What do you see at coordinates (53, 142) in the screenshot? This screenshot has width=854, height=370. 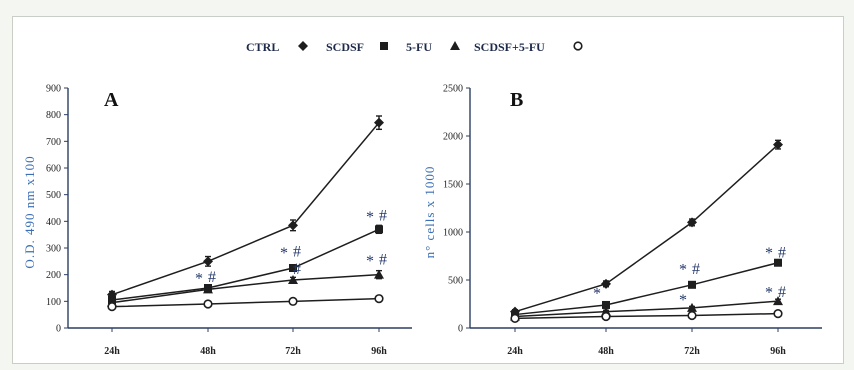 I see `y-tick-label: 700` at bounding box center [53, 142].